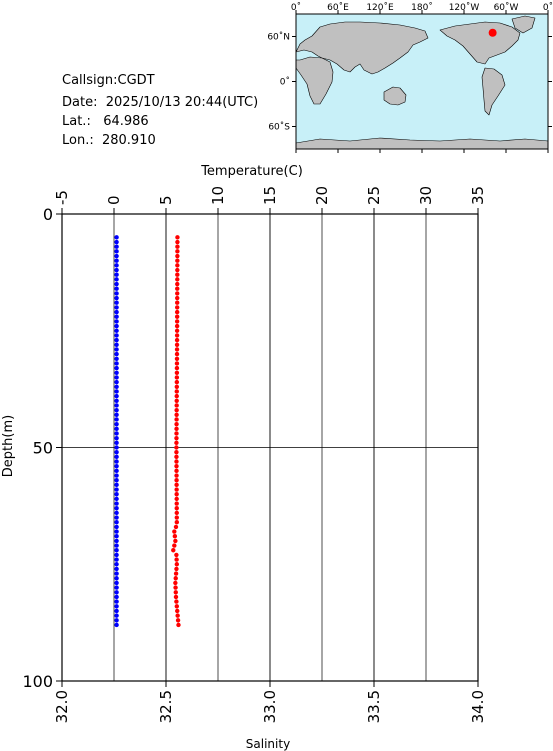  What do you see at coordinates (218, 195) in the screenshot?
I see `temperature-tick-label: 10` at bounding box center [218, 195].